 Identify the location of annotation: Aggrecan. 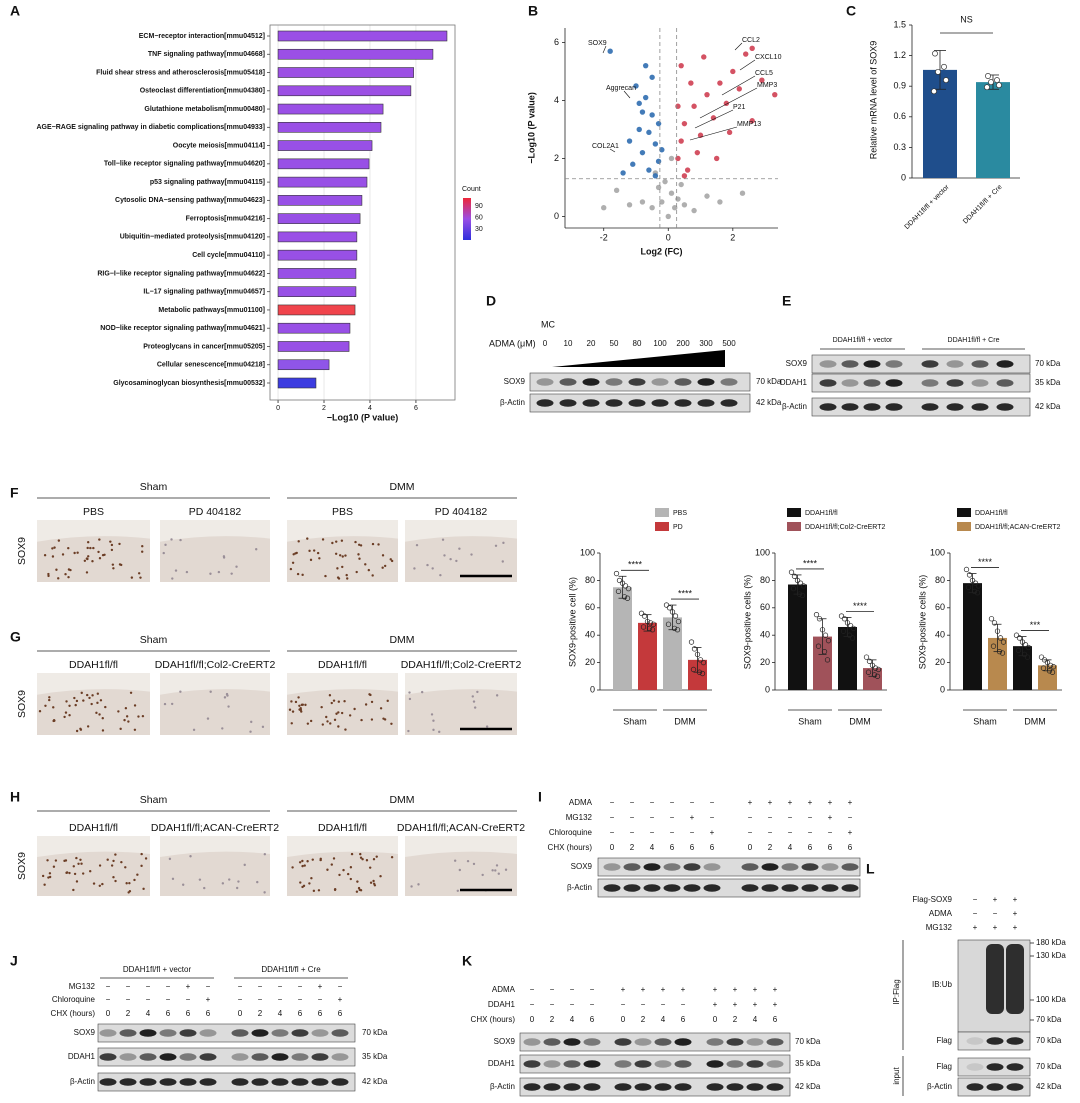
(621, 88).